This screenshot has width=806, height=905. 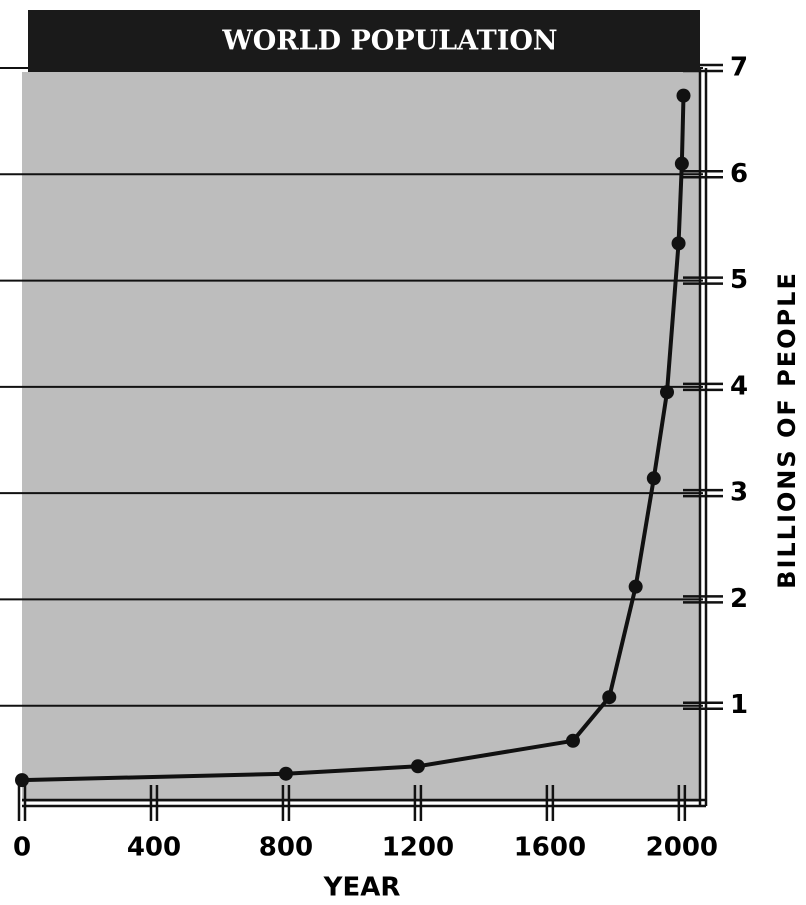 I want to click on x-tick-label: 400, so click(x=154, y=848).